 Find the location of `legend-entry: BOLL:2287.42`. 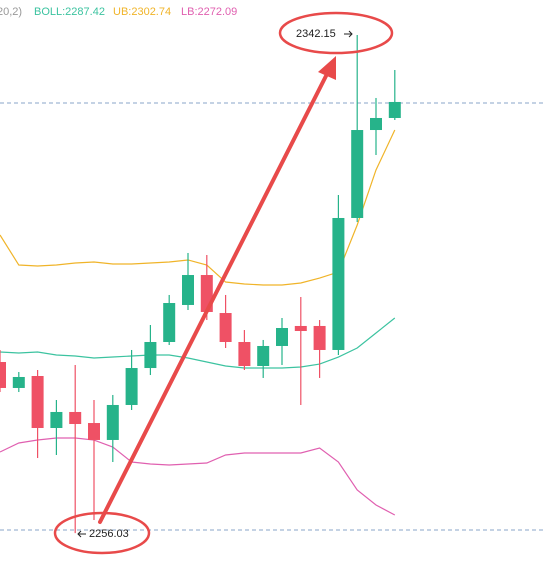

legend-entry: BOLL:2287.42 is located at coordinates (69, 12).